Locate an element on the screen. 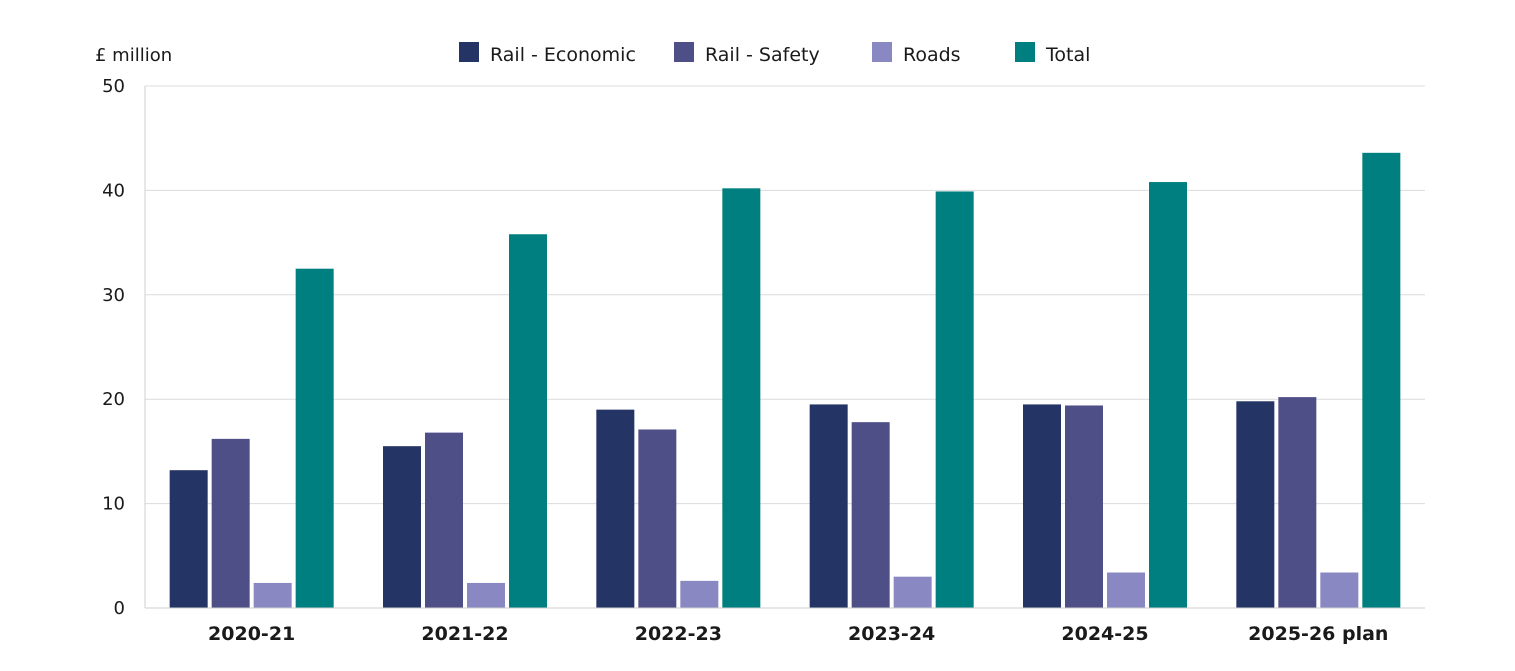 The image size is (1515, 671). legend: Rail - Economic Rail - Safety Roads Total is located at coordinates (774, 54).